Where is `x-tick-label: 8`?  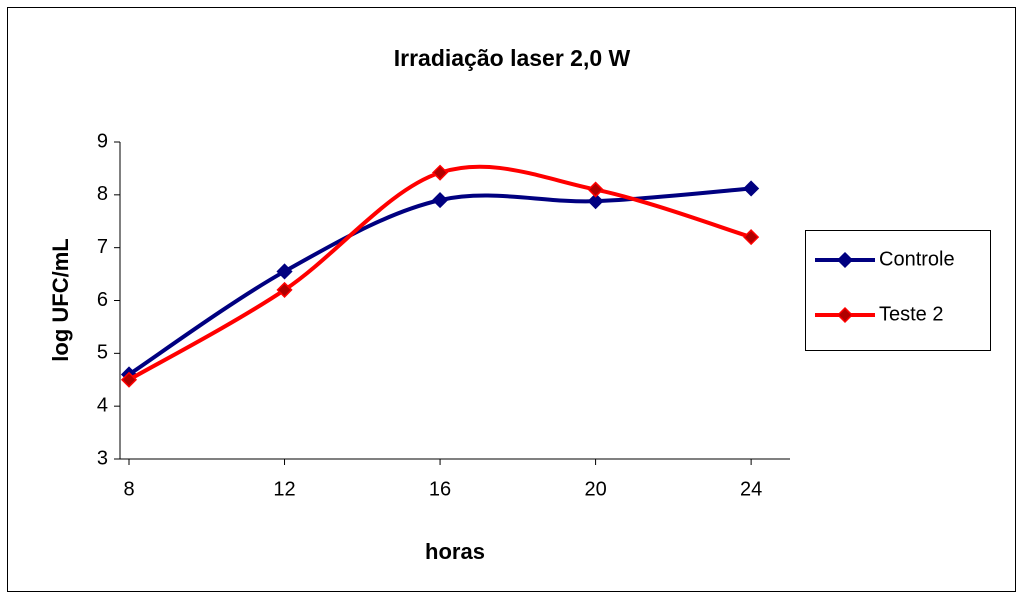
x-tick-label: 8 is located at coordinates (128, 489).